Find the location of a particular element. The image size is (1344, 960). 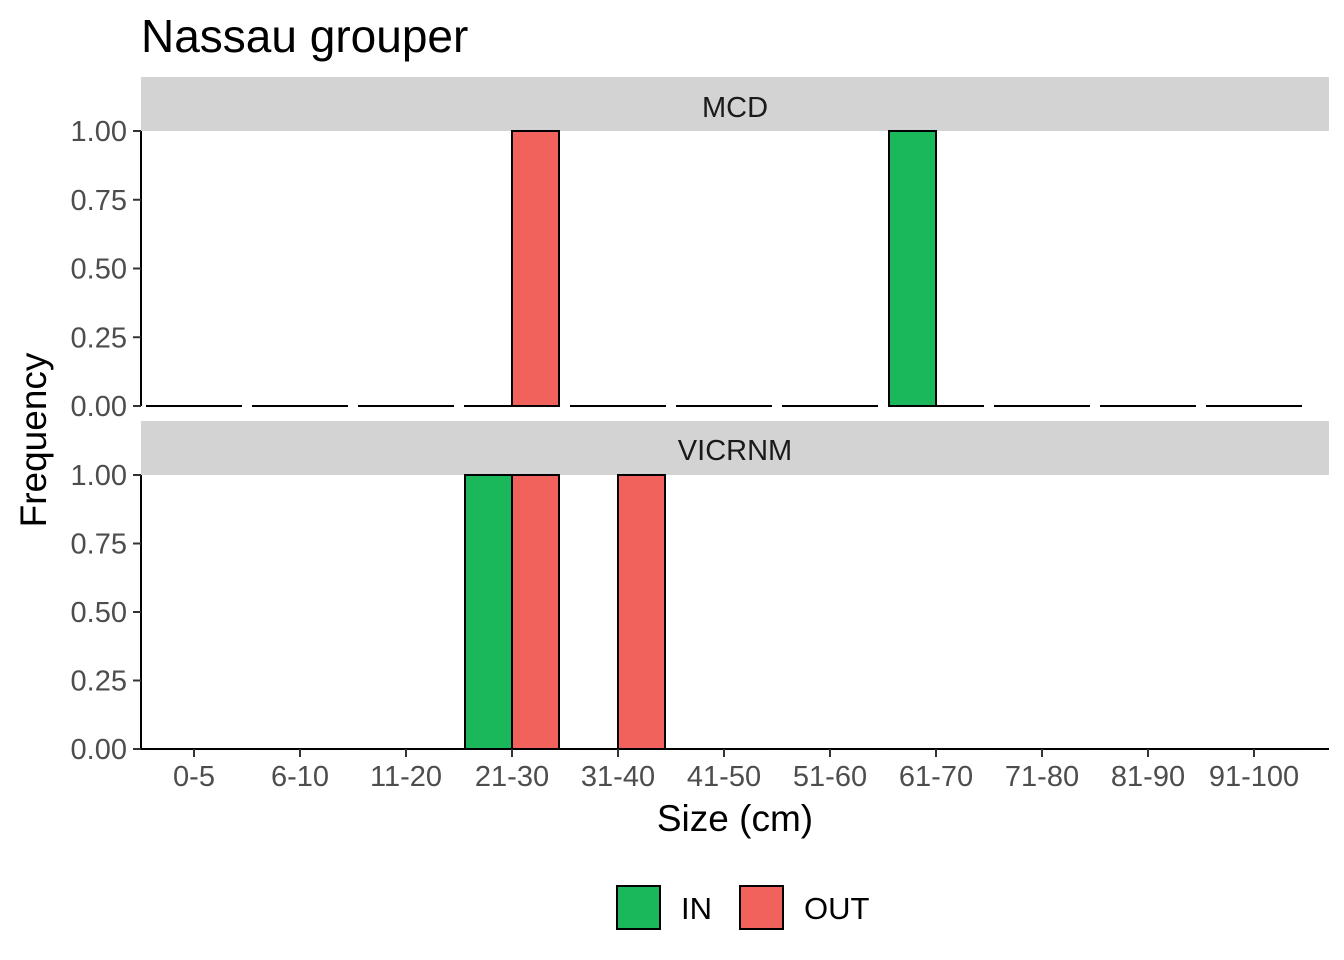

y-tick-label-vicrnm: 0.50 is located at coordinates (99, 613).